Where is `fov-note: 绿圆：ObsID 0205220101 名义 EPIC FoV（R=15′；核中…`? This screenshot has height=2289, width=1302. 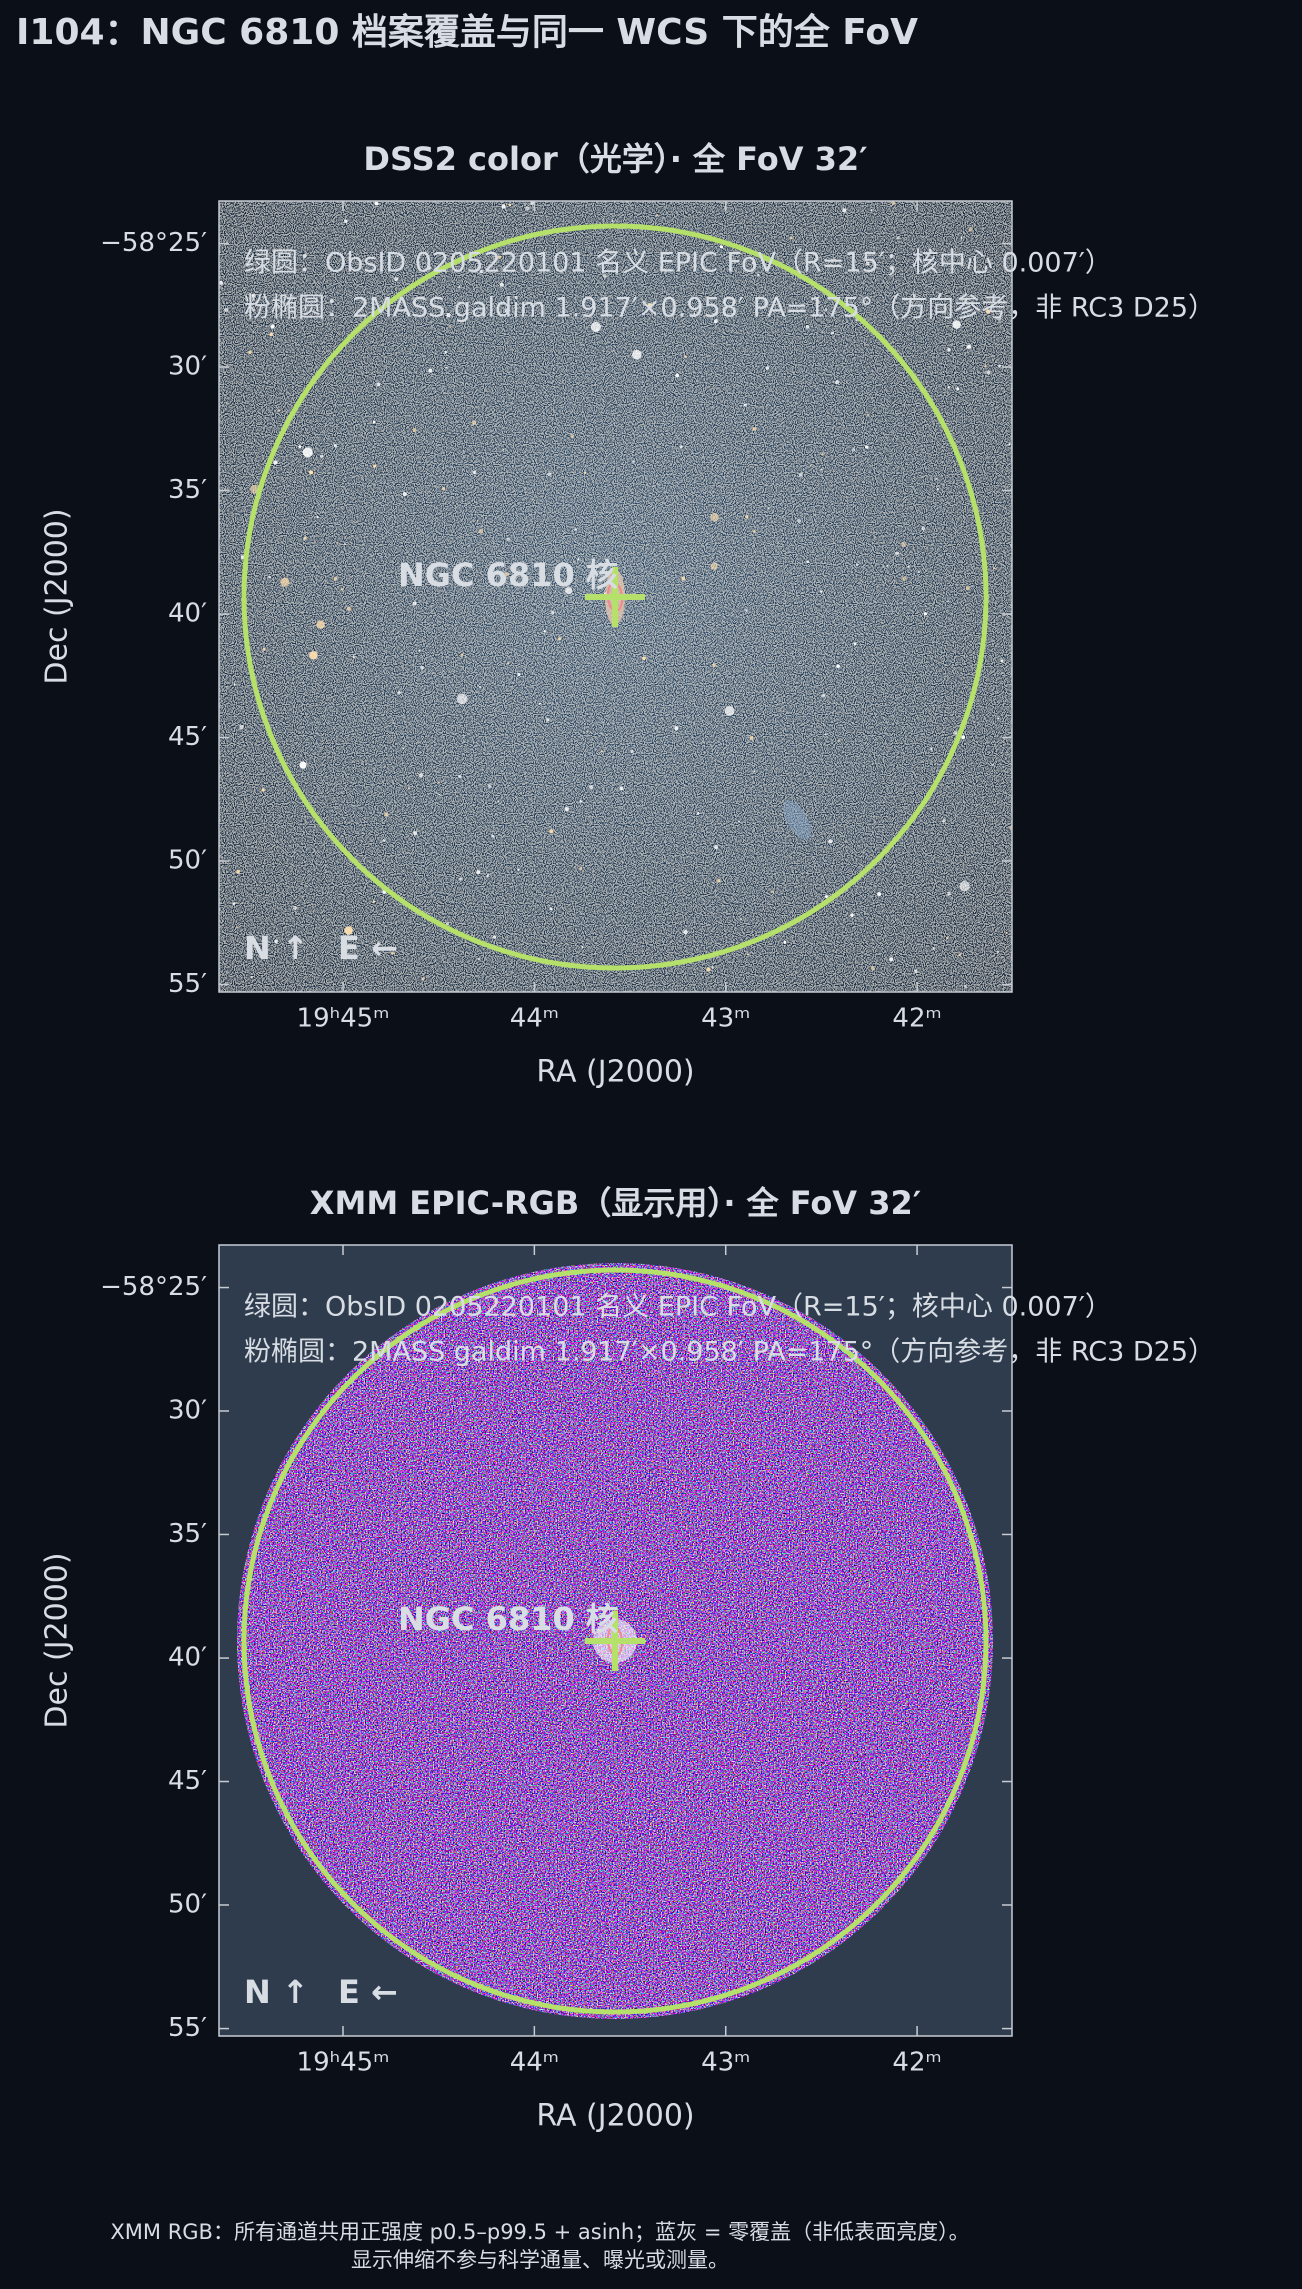
fov-note: 绿圆：ObsID 0205220101 名义 EPIC FoV（R=15′；核中… is located at coordinates (678, 1307).